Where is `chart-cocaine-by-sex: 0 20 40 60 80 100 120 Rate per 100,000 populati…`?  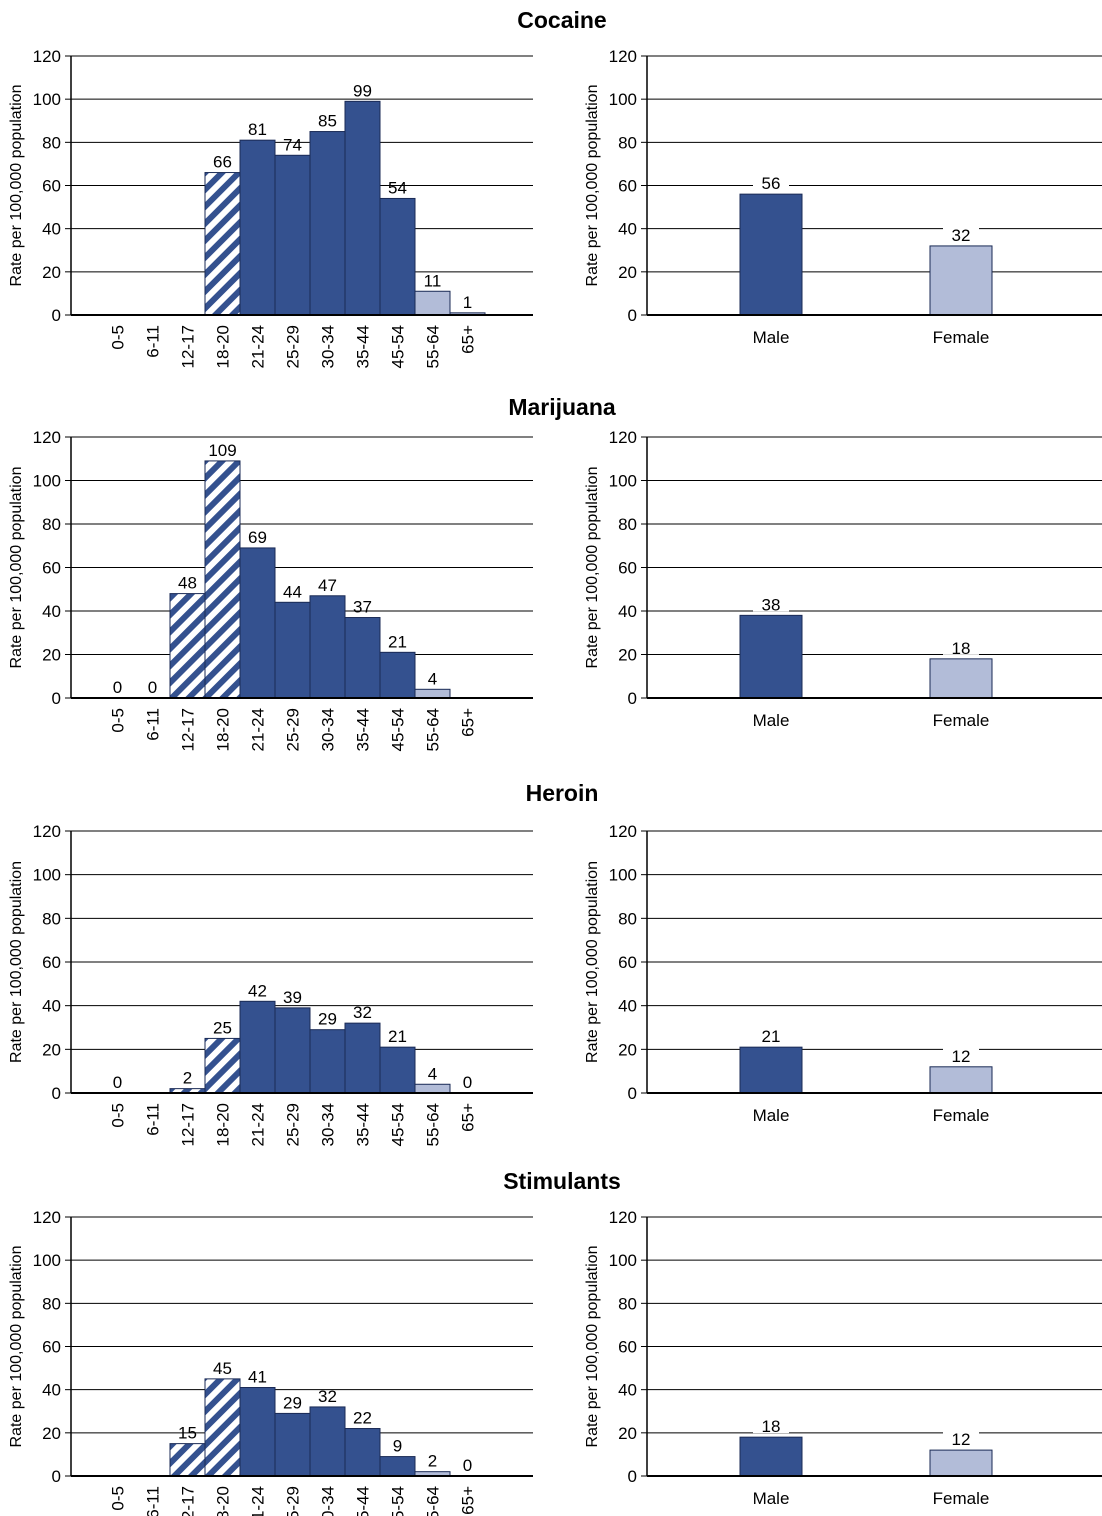 chart-cocaine-by-sex: 0 20 40 60 80 100 120 Rate per 100,000 populati… is located at coordinates (843, 197).